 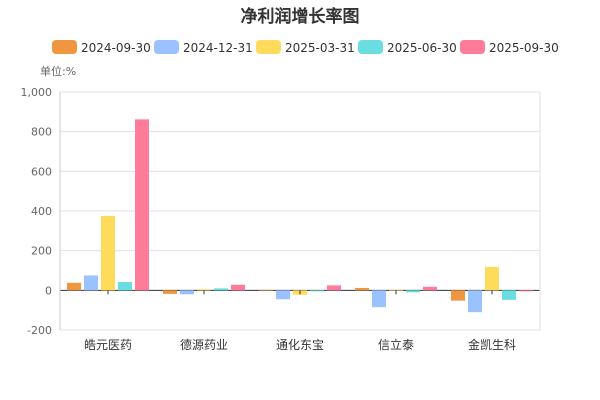 I want to click on legend-label-0: 2024-09-30, so click(x=116, y=48).